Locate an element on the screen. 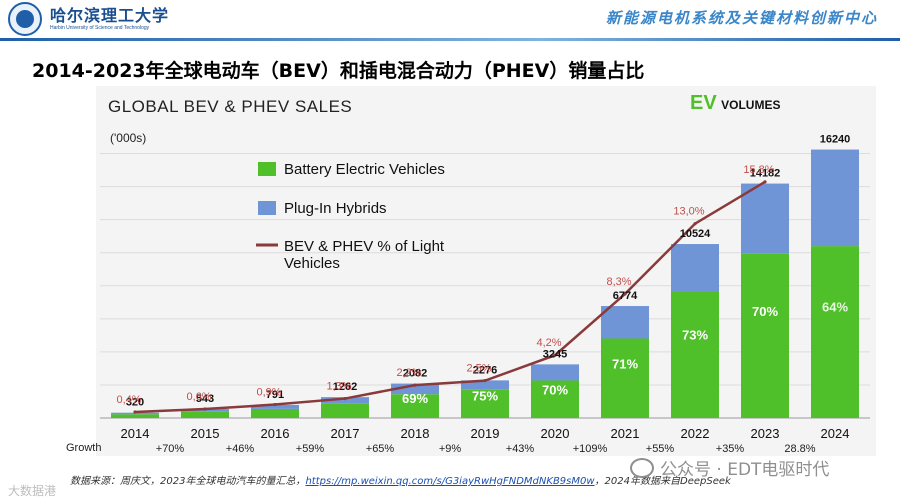 This screenshot has height=502, width=900. legend-swatch-bev is located at coordinates (267, 169).